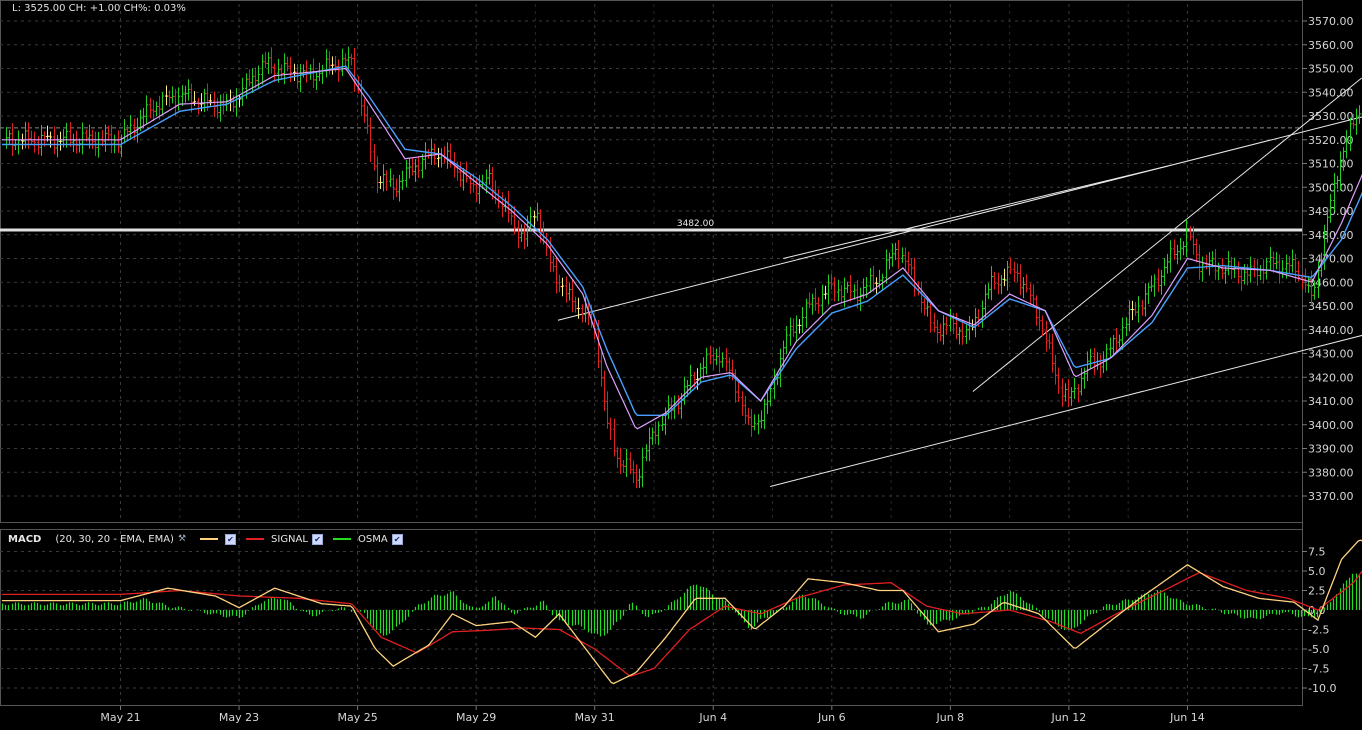 This screenshot has height=730, width=1362. What do you see at coordinates (1331, 306) in the screenshot?
I see `y-tick-label: 3450.00` at bounding box center [1331, 306].